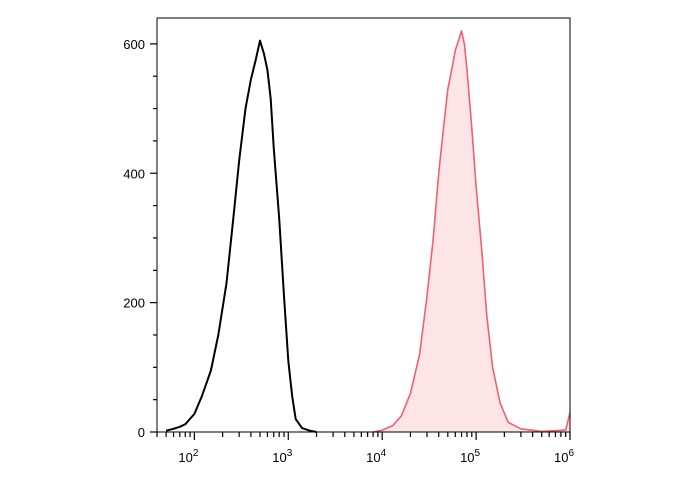 This screenshot has height=495, width=688. Describe the element at coordinates (134, 303) in the screenshot. I see `y-tick-label: 200` at that location.